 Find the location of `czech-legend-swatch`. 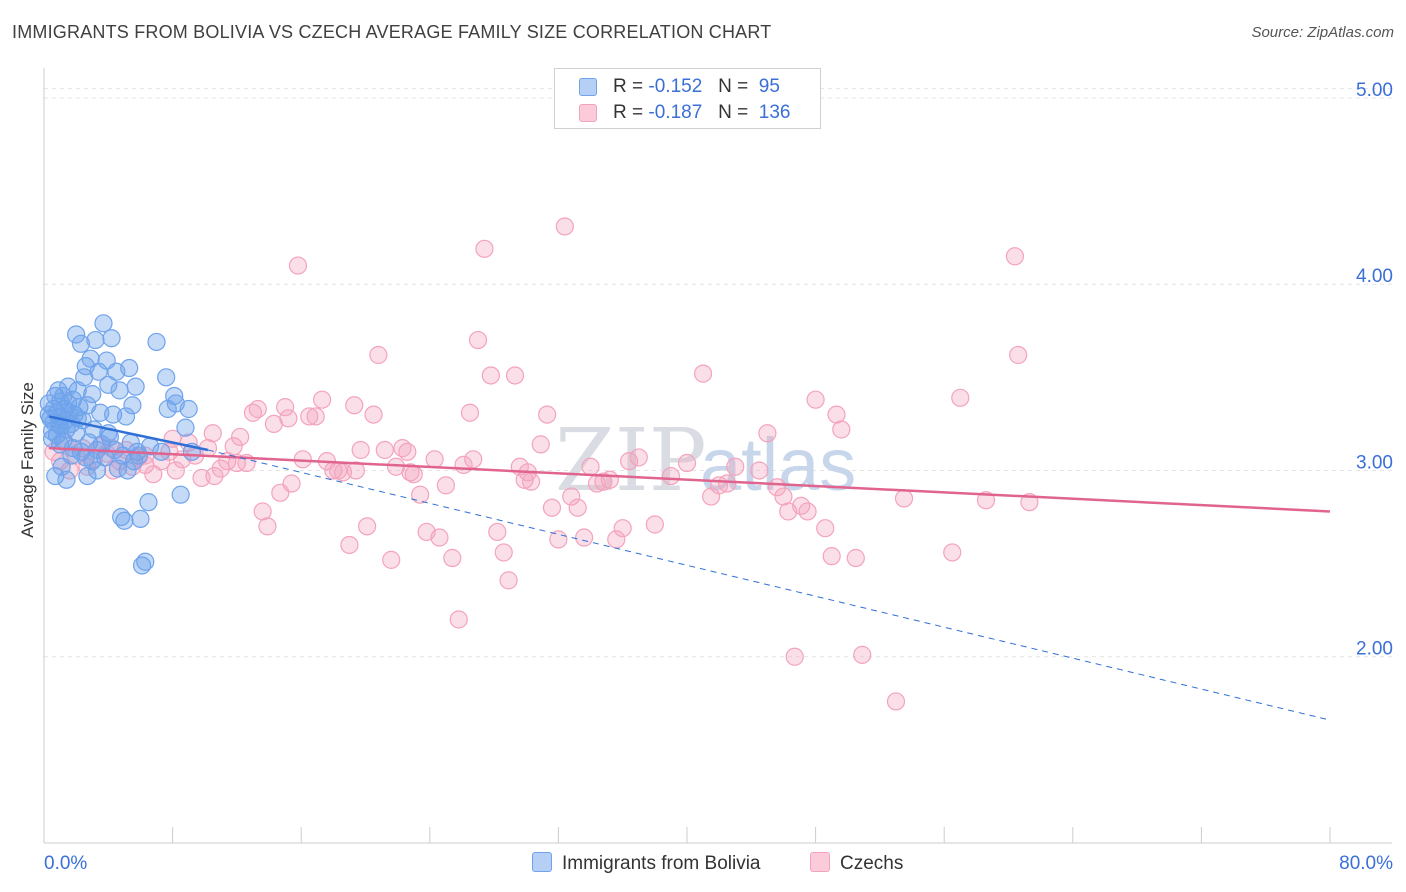

czech-legend-swatch is located at coordinates (820, 862).